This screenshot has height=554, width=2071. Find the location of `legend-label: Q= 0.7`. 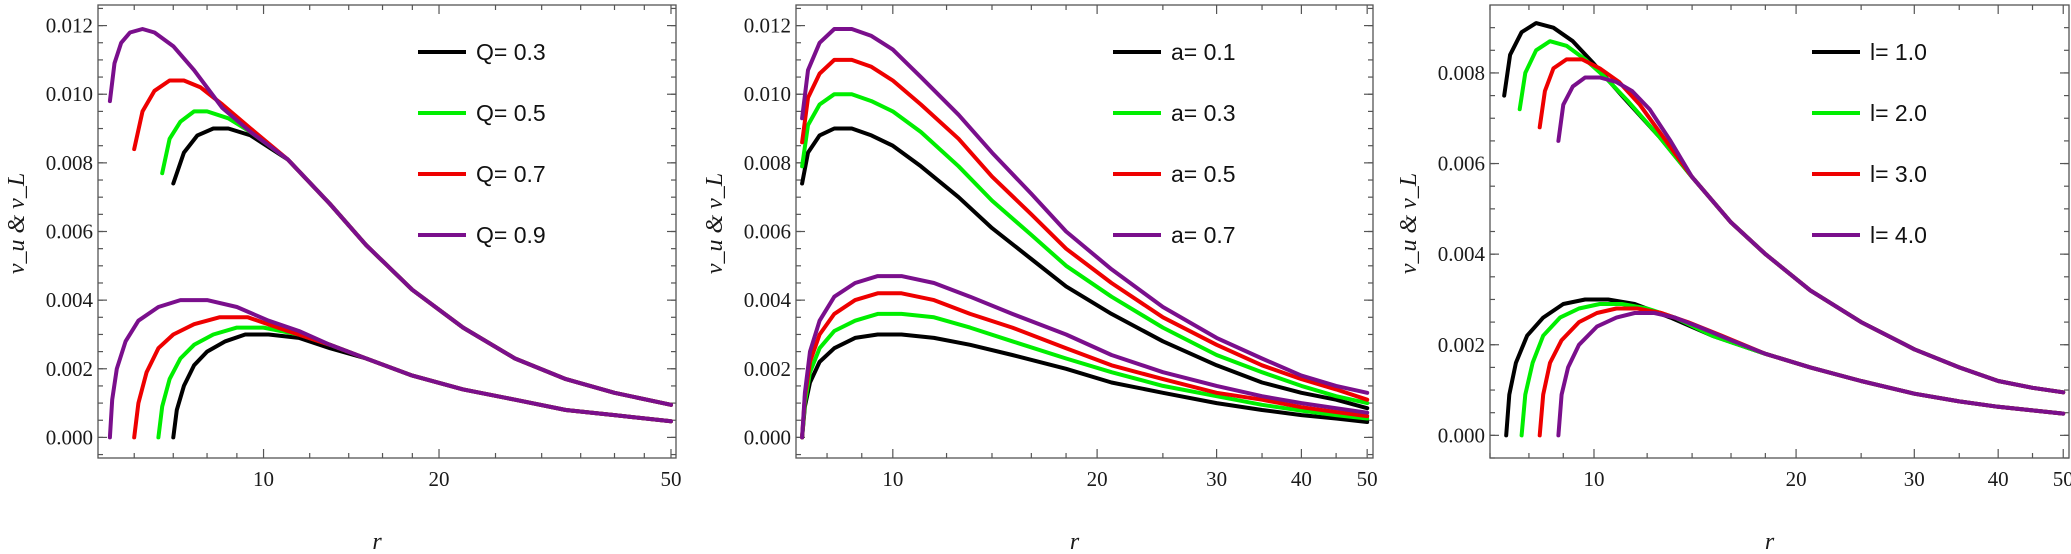

legend-label: Q= 0.7 is located at coordinates (511, 174).